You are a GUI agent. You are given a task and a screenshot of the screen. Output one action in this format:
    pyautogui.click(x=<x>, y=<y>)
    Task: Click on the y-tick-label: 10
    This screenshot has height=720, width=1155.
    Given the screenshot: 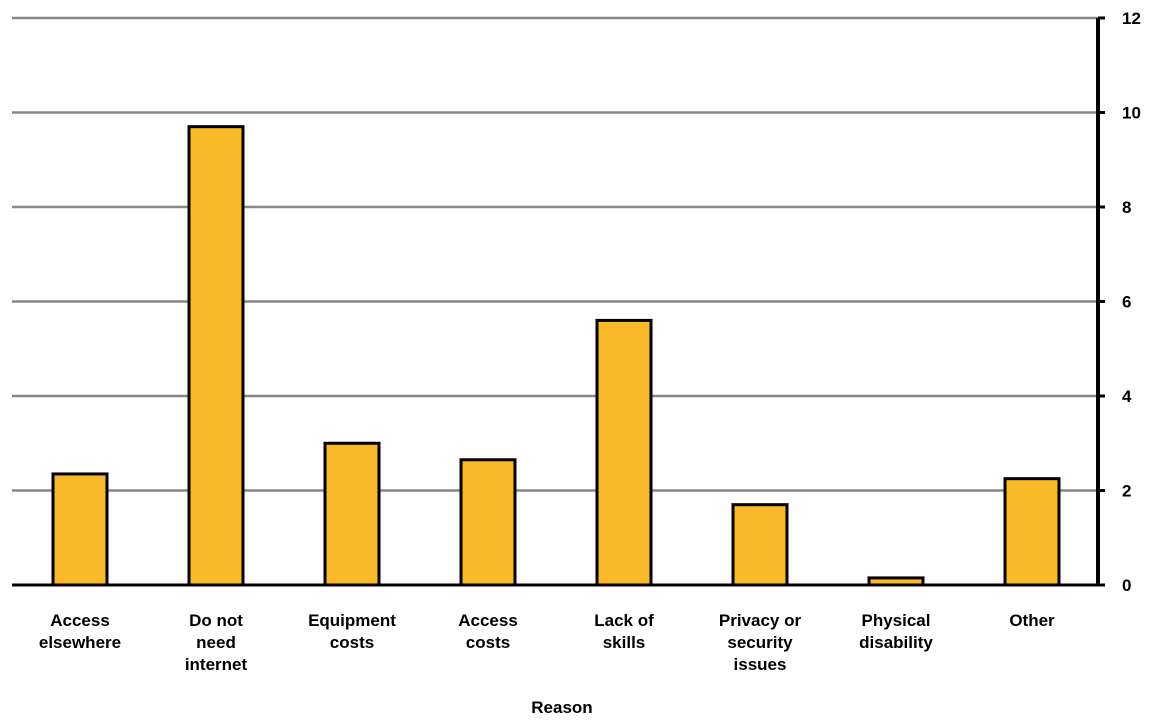 What is the action you would take?
    pyautogui.click(x=1131, y=113)
    